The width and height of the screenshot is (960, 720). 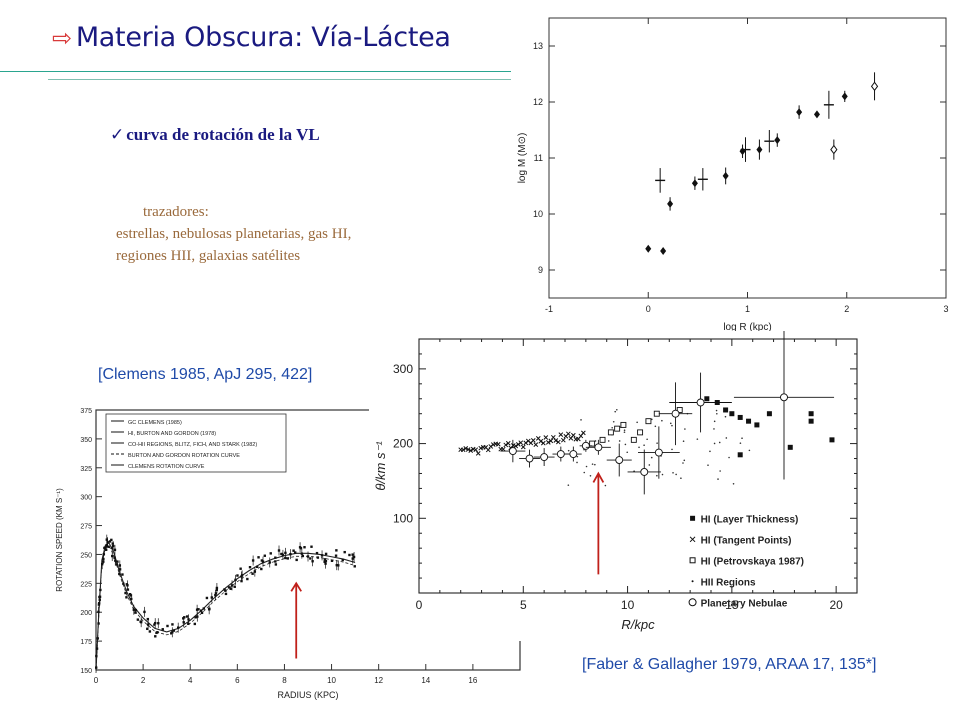 I want to click on faber-x-tick-label: 20, so click(x=836, y=605).